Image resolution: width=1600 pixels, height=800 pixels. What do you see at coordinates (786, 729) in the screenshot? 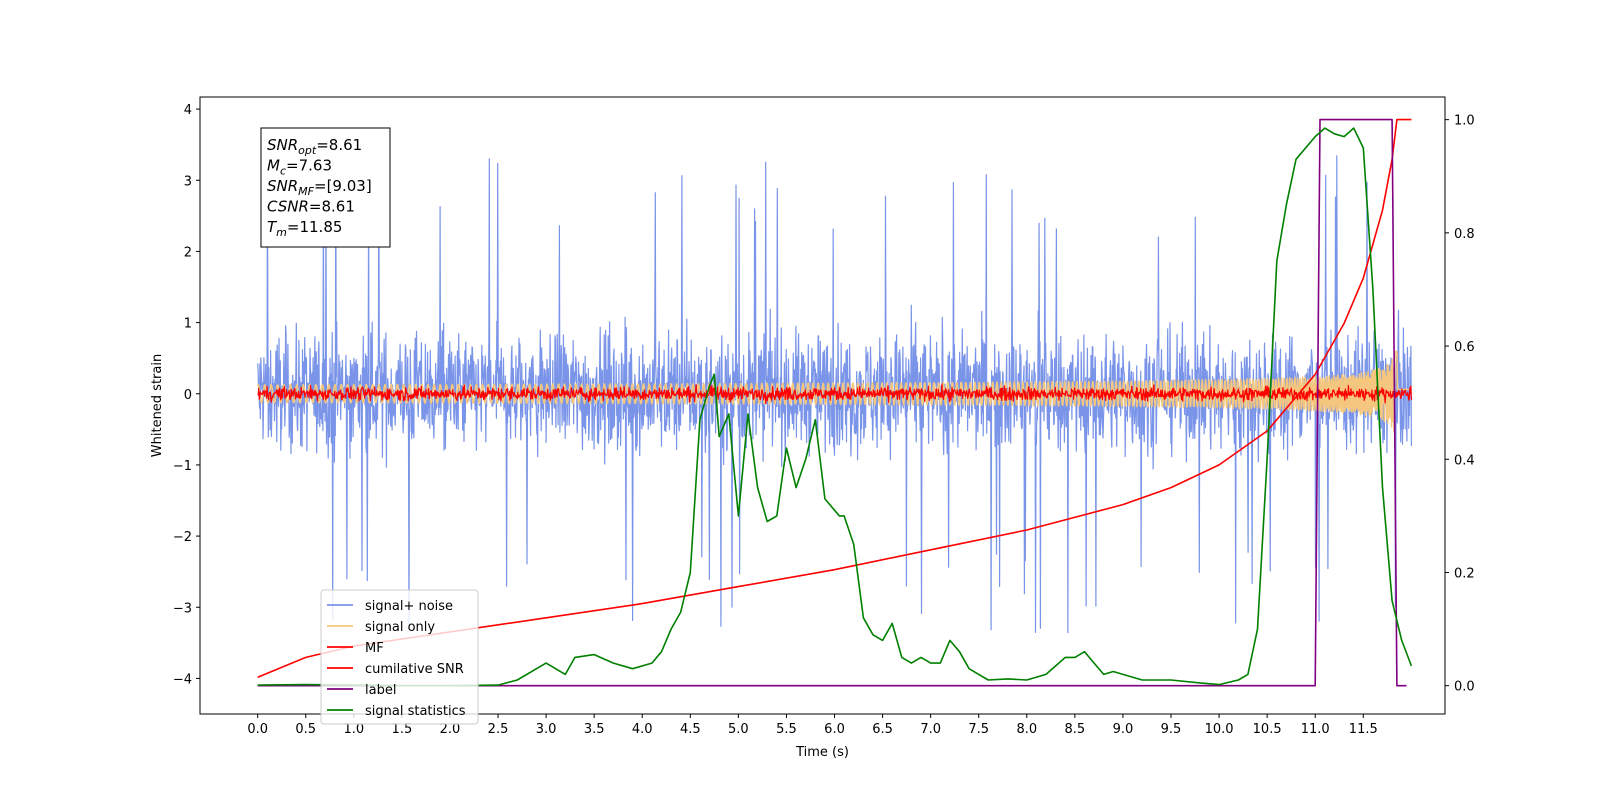
I see `x-tick-label: 5.5` at bounding box center [786, 729].